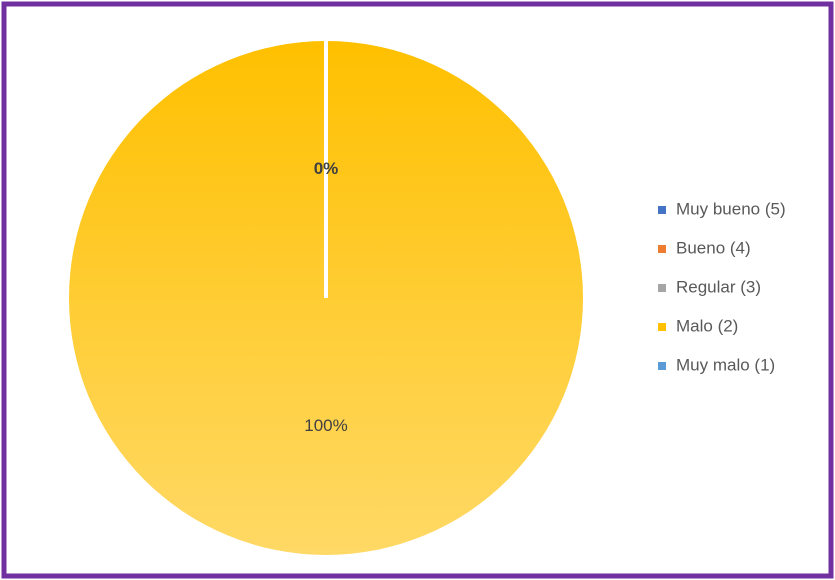 The image size is (835, 580). Describe the element at coordinates (713, 247) in the screenshot. I see `legend-label: Bueno (4)` at that location.